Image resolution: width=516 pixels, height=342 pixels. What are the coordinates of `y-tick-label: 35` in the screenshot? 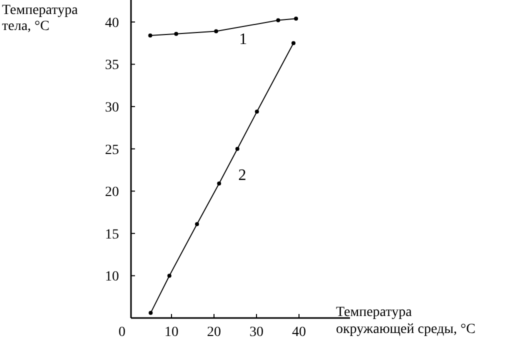 It's located at (112, 66).